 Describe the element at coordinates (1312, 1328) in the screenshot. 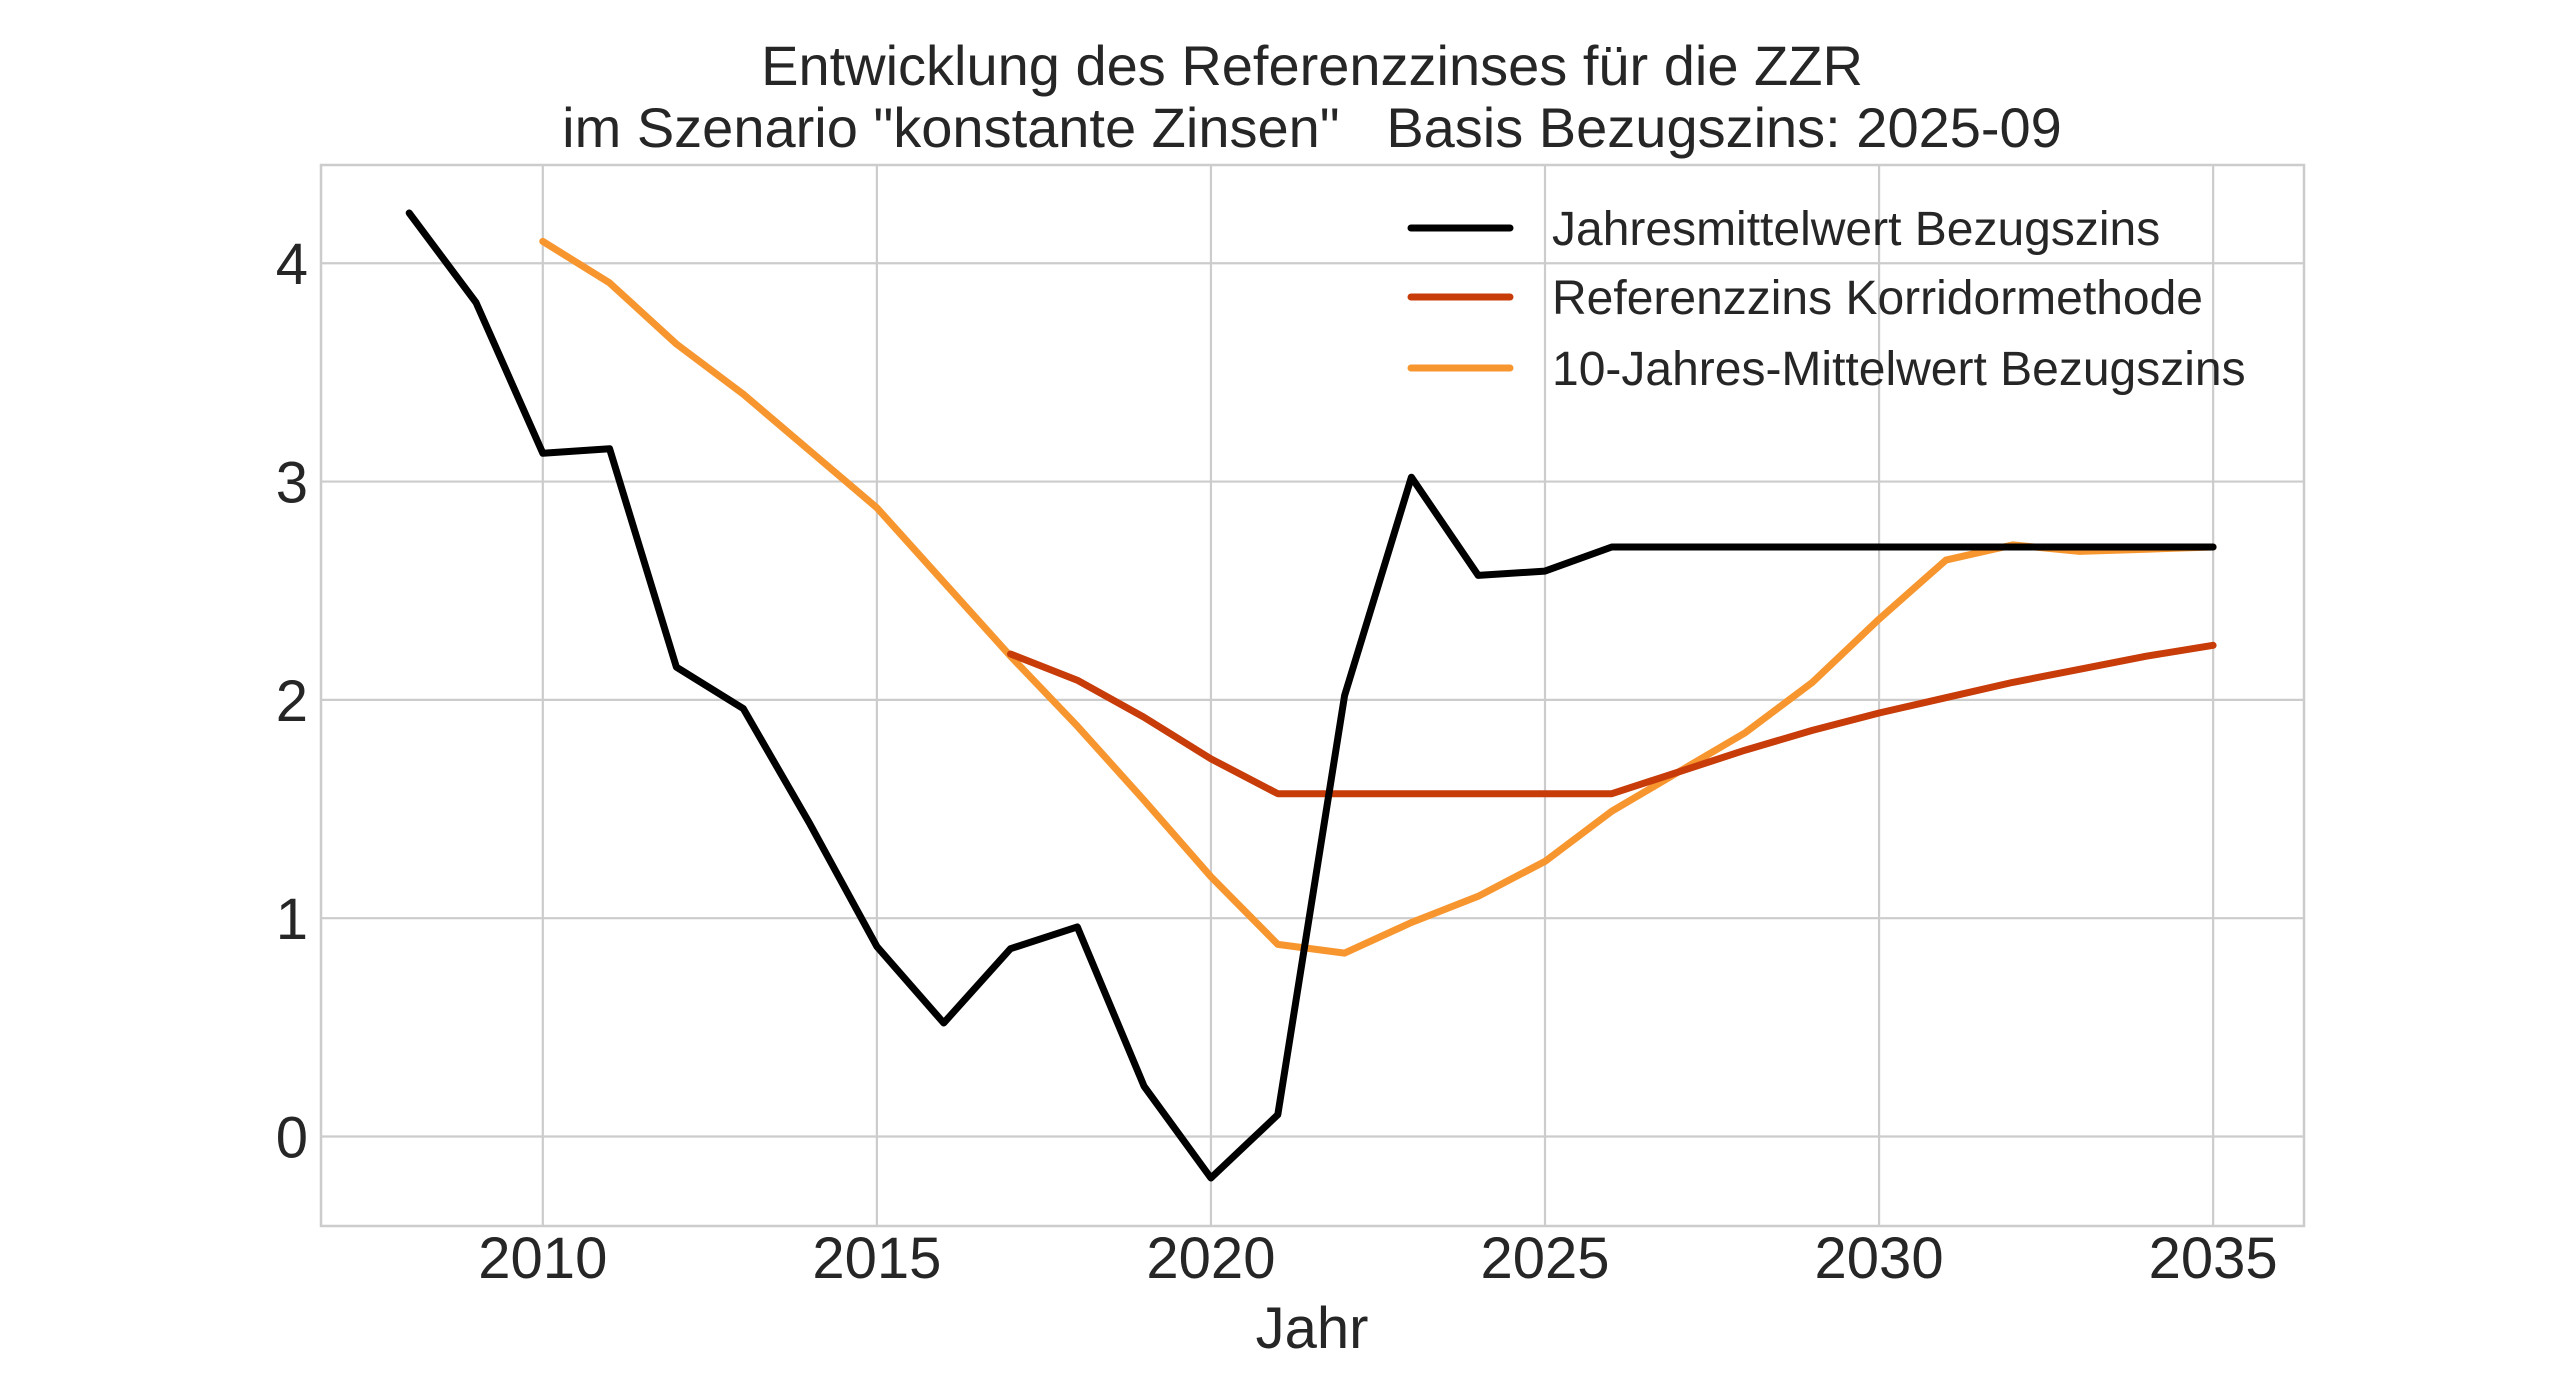

I see `x-axis-label: Jahr` at that location.